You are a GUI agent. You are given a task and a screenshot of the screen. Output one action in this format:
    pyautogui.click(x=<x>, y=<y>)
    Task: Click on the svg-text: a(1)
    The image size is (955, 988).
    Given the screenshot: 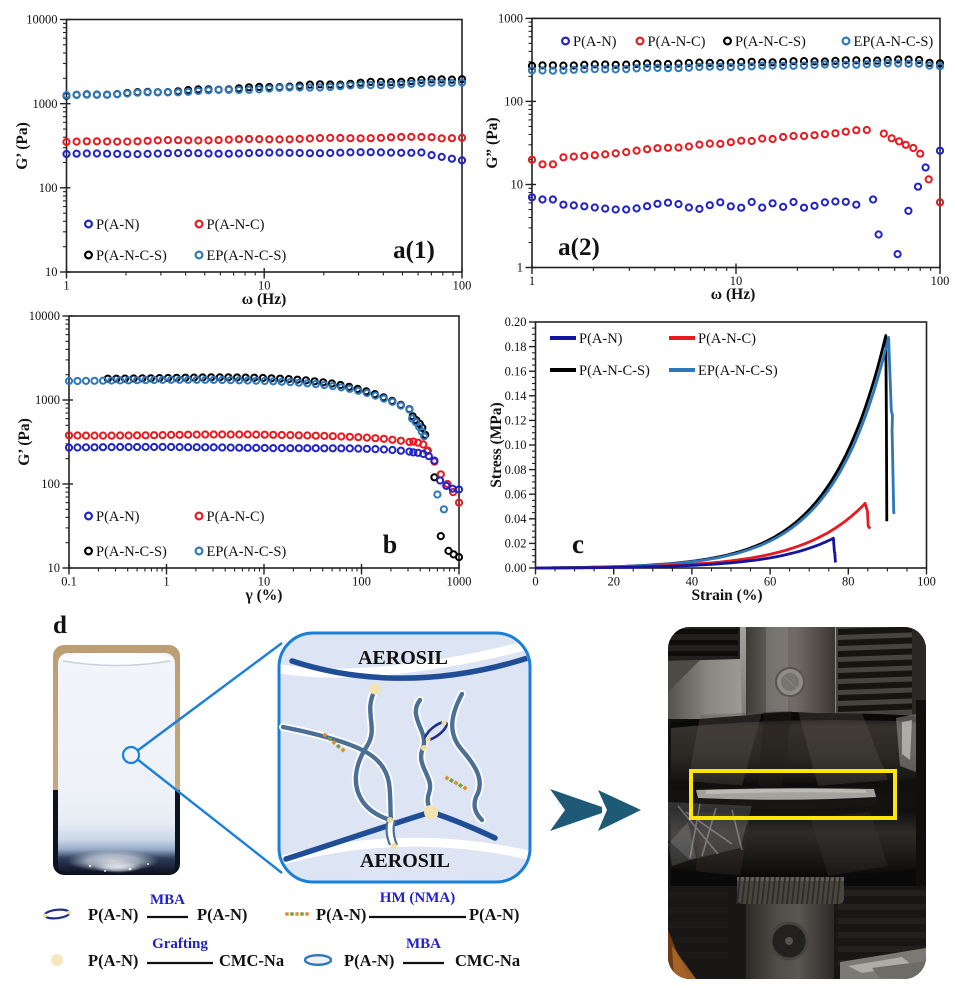 What is the action you would take?
    pyautogui.click(x=414, y=250)
    